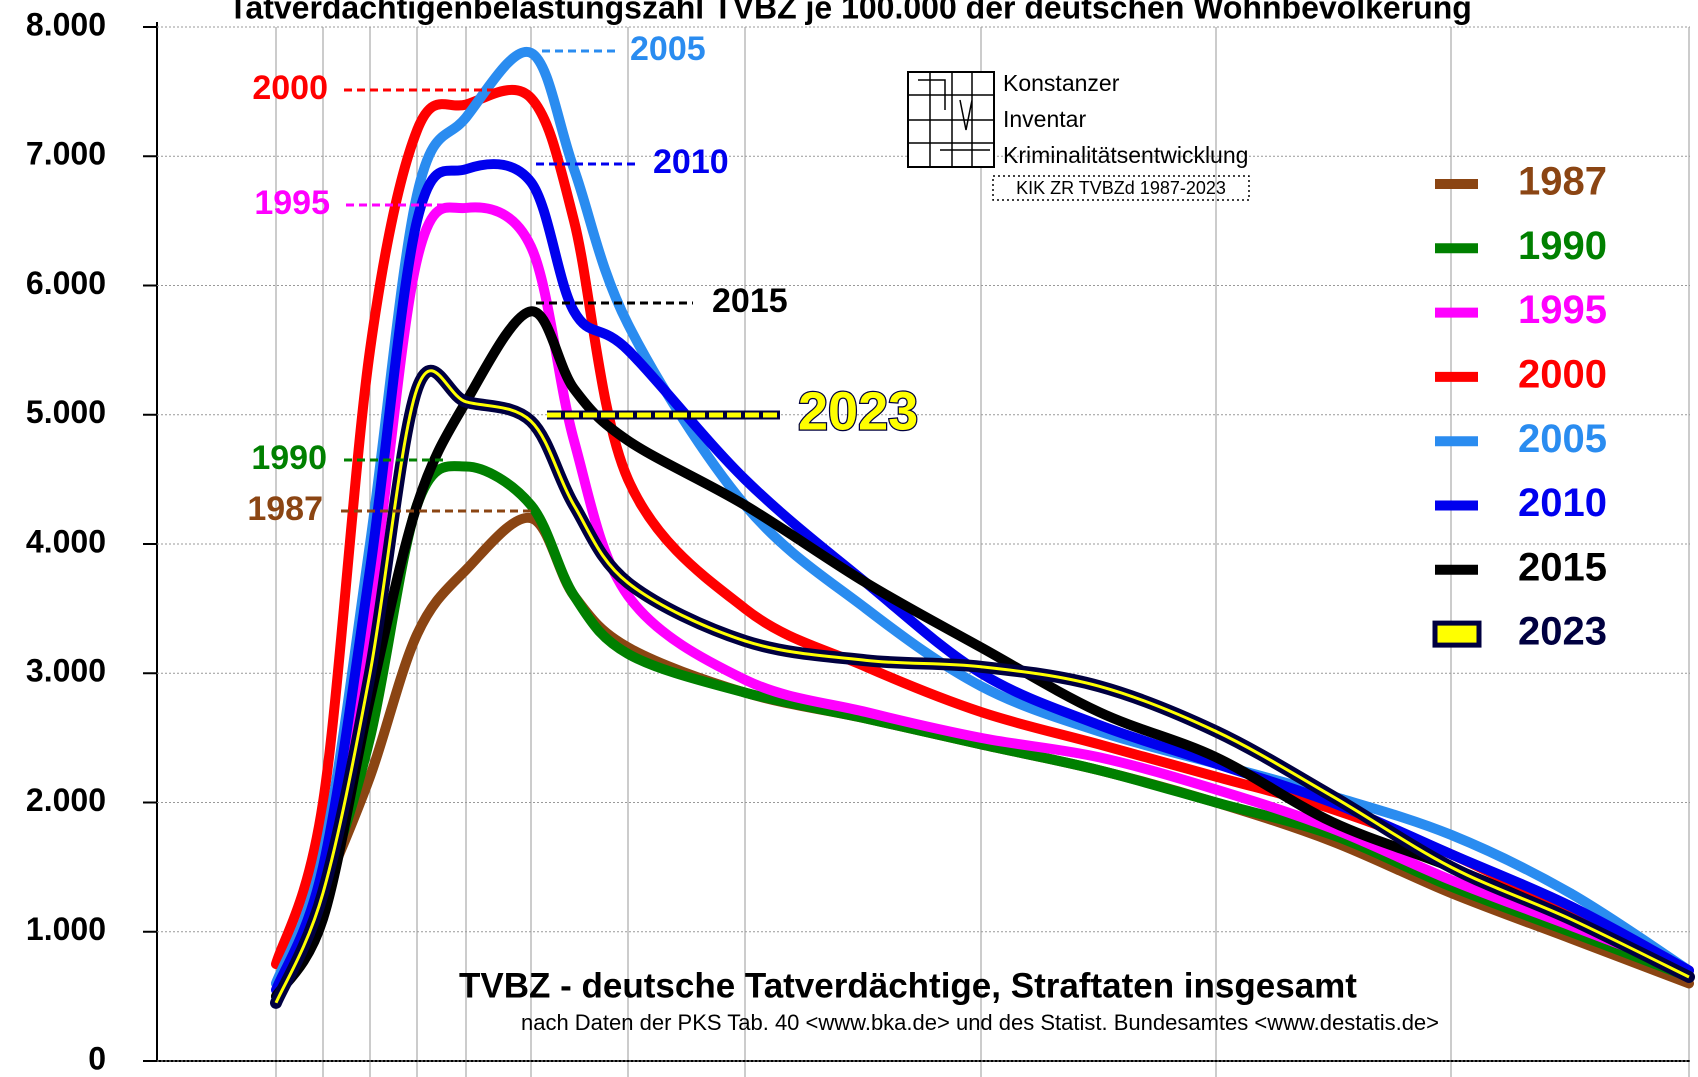  What do you see at coordinates (668, 49) in the screenshot?
I see `annotation: 2005` at bounding box center [668, 49].